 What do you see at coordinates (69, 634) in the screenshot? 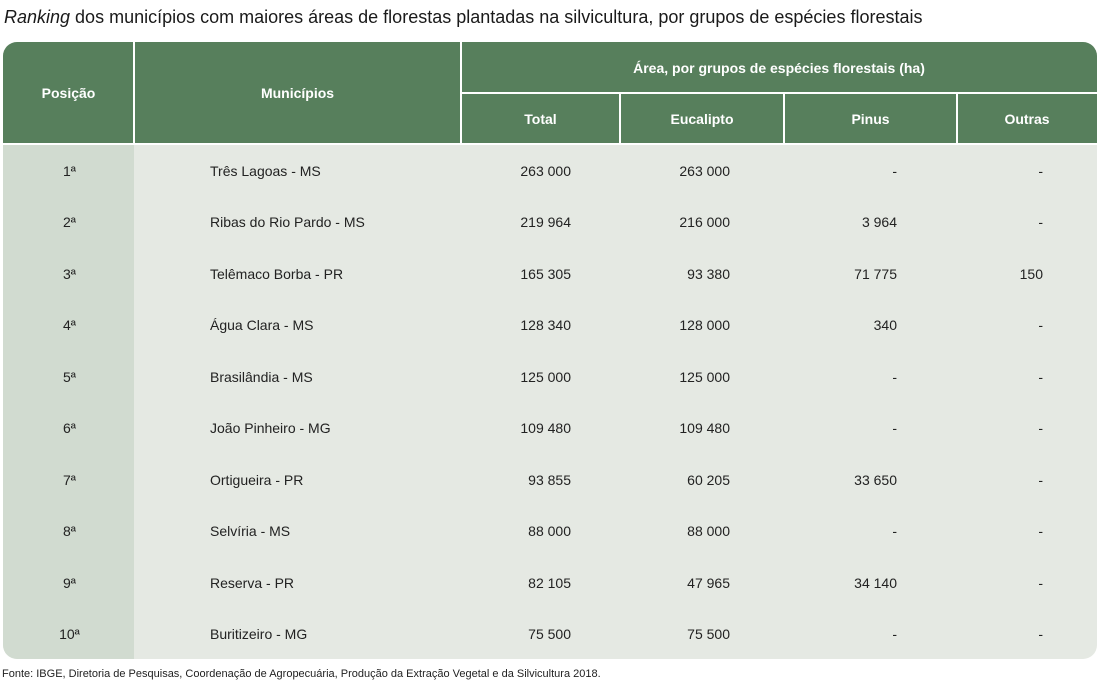
I see `cell-posicao: 10ª` at bounding box center [69, 634].